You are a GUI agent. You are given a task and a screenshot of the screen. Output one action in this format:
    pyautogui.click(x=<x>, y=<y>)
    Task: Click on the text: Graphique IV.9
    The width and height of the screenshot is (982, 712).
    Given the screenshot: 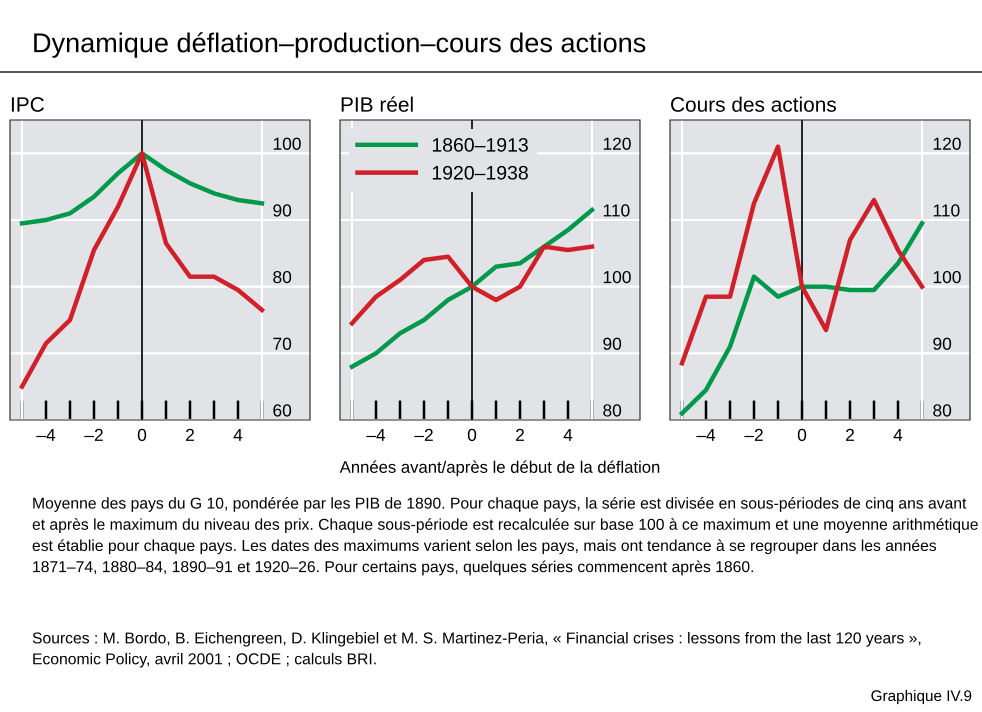 What is the action you would take?
    pyautogui.click(x=921, y=697)
    